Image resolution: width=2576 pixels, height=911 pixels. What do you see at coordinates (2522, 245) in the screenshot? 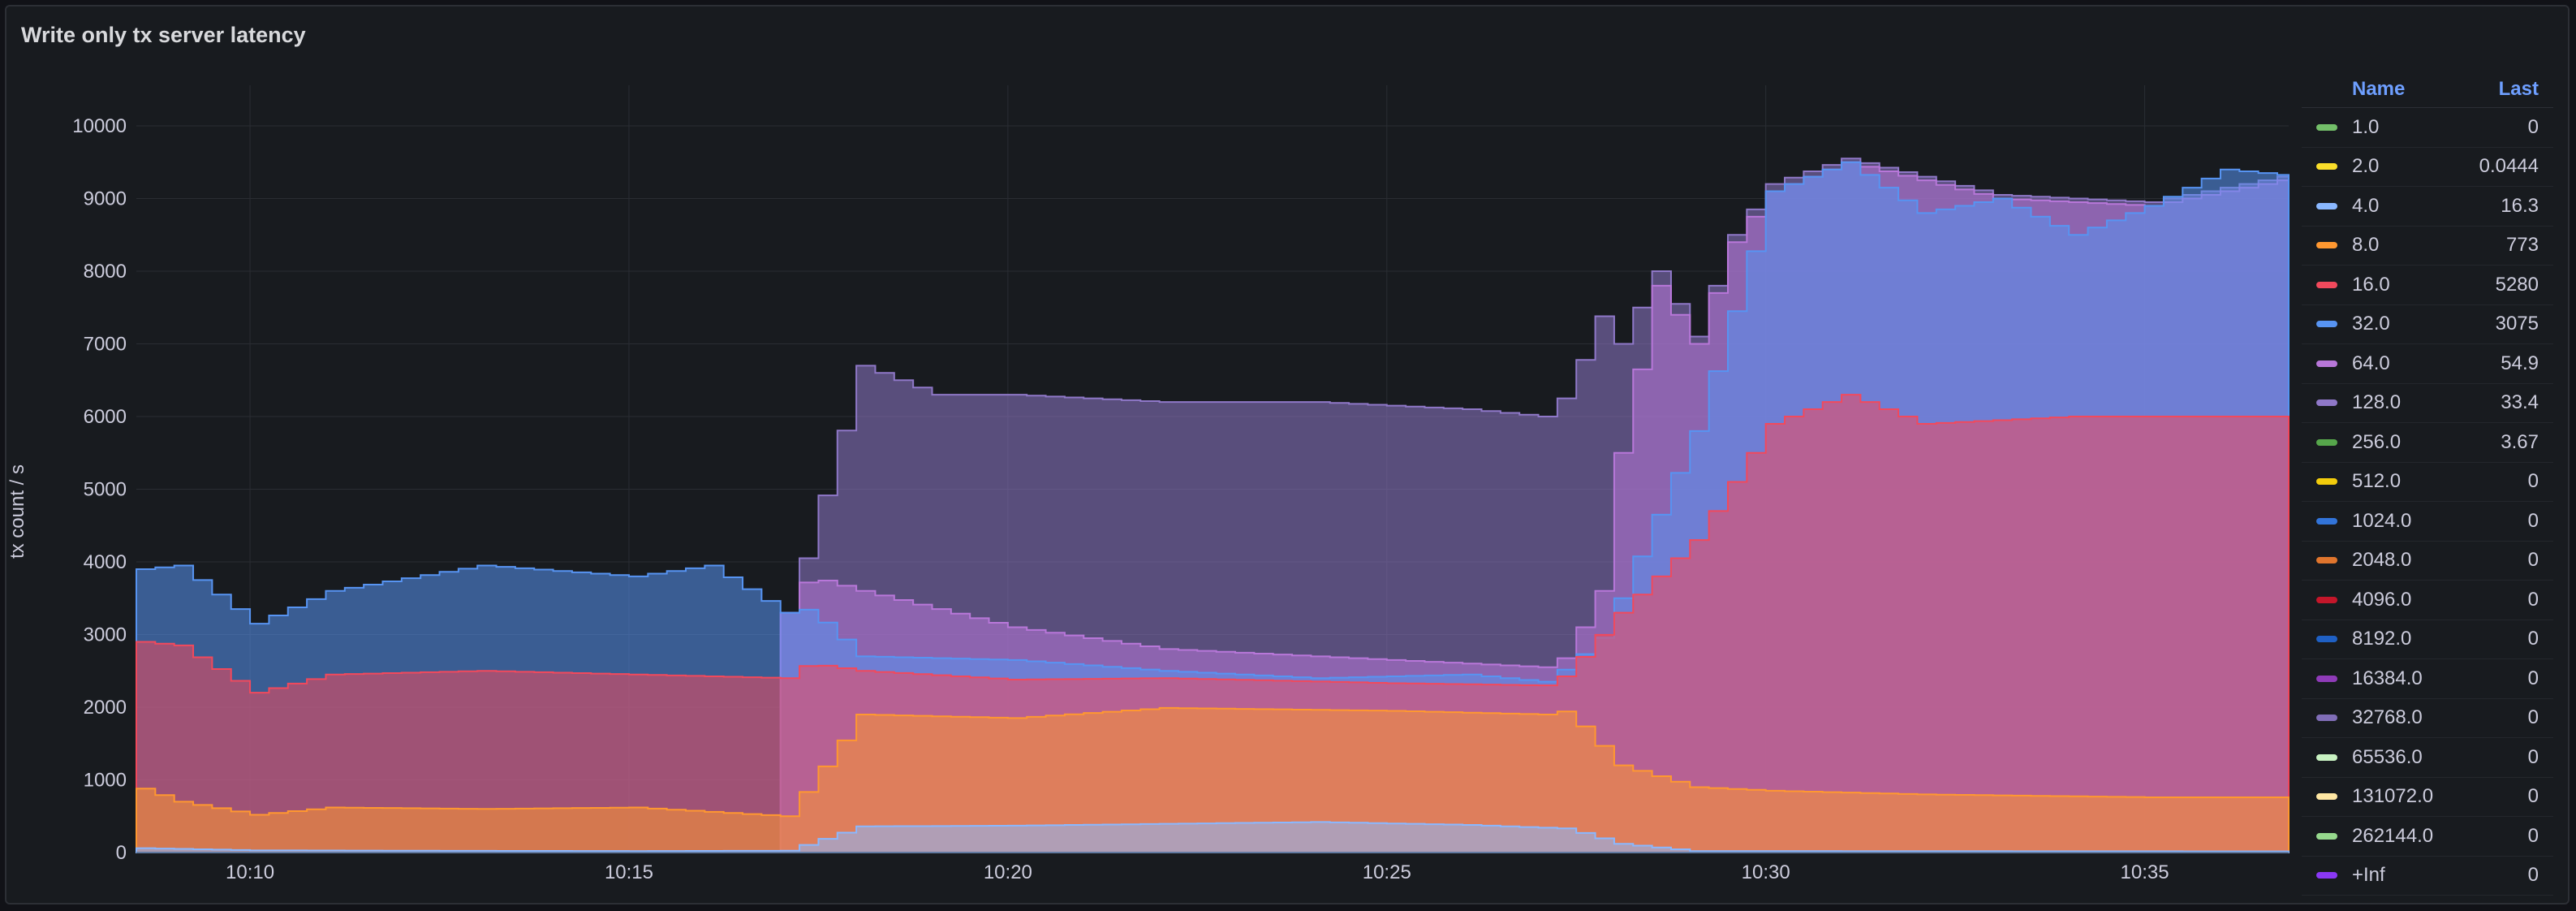
I see `legend-item-last: 773` at bounding box center [2522, 245].